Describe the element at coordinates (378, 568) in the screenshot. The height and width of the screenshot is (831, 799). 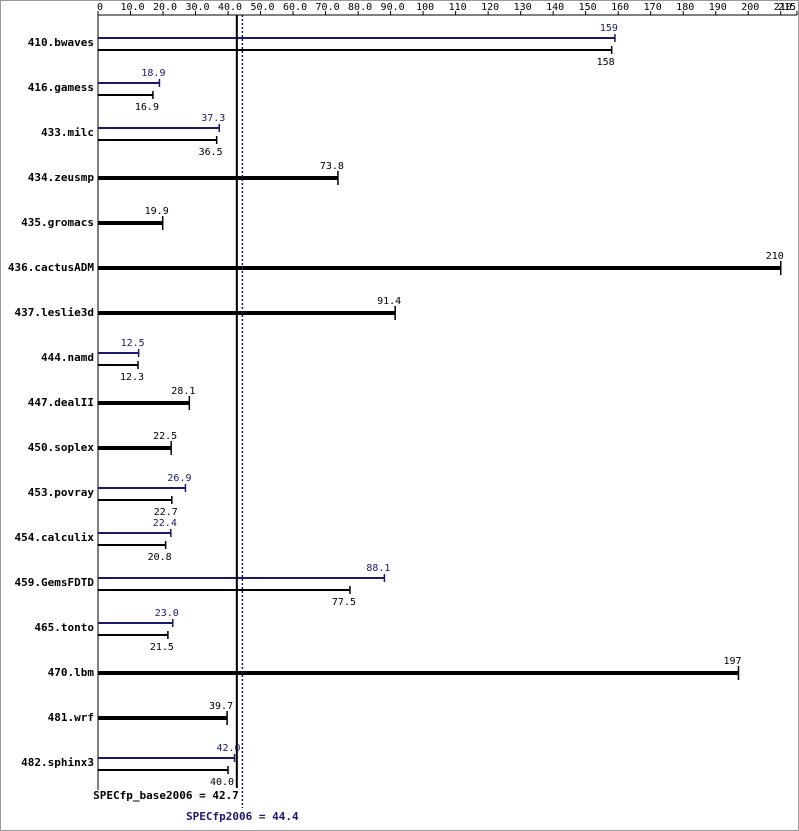
I see `value-label: 88.1` at that location.